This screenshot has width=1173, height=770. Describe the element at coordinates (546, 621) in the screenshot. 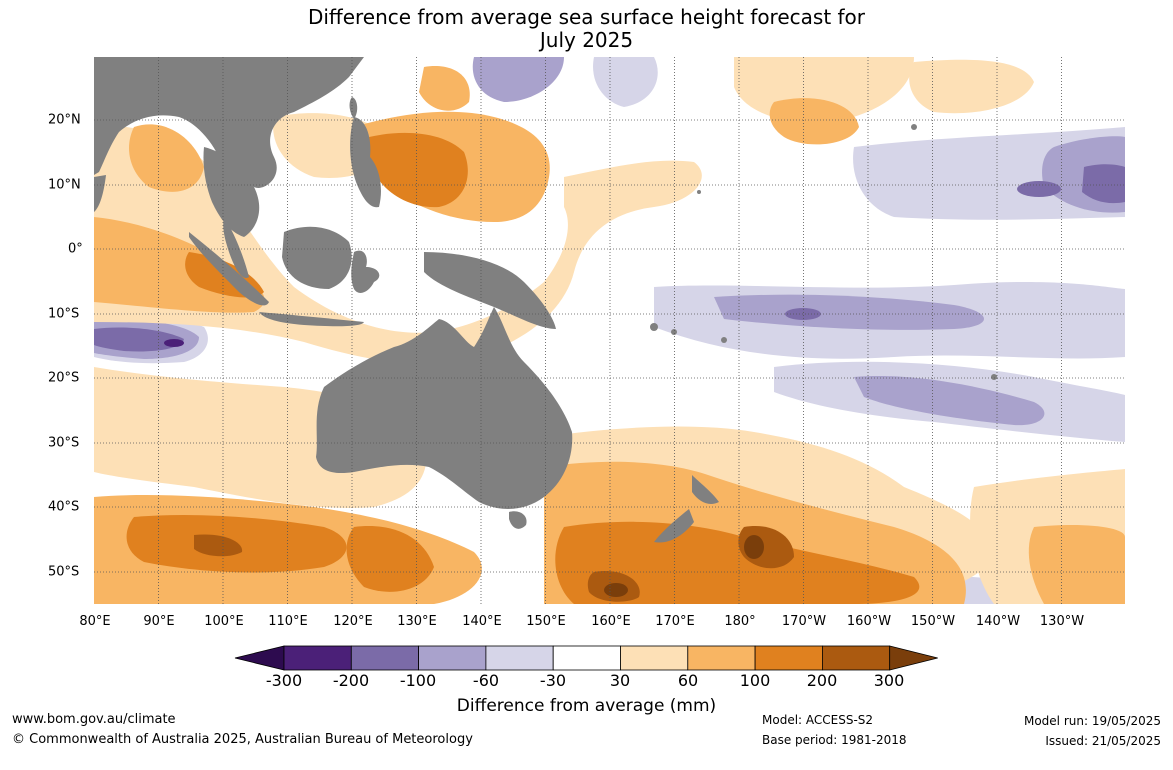

I see `x-tick-label: 150°E` at that location.